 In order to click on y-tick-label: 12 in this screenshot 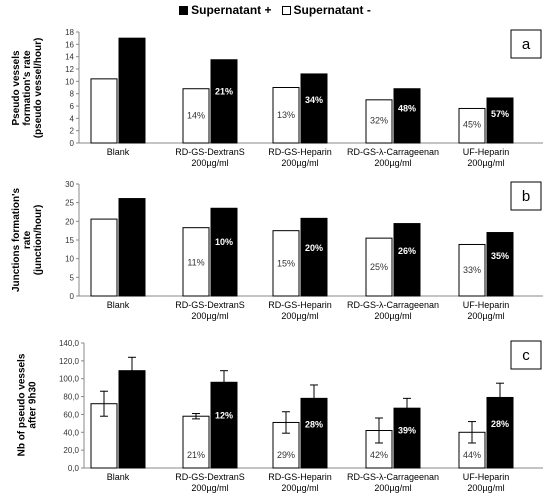, I will do `click(69, 69)`.